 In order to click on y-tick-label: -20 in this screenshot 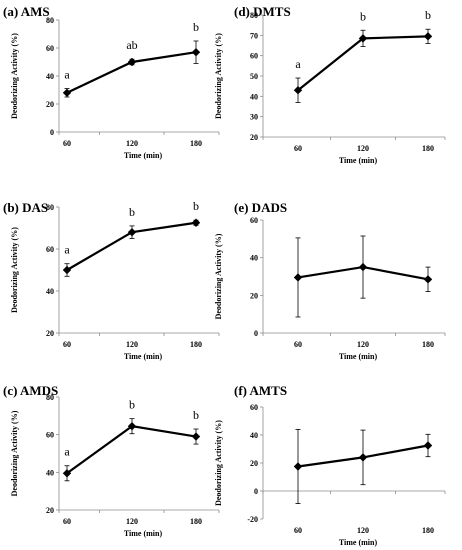, I will do `click(252, 519)`.